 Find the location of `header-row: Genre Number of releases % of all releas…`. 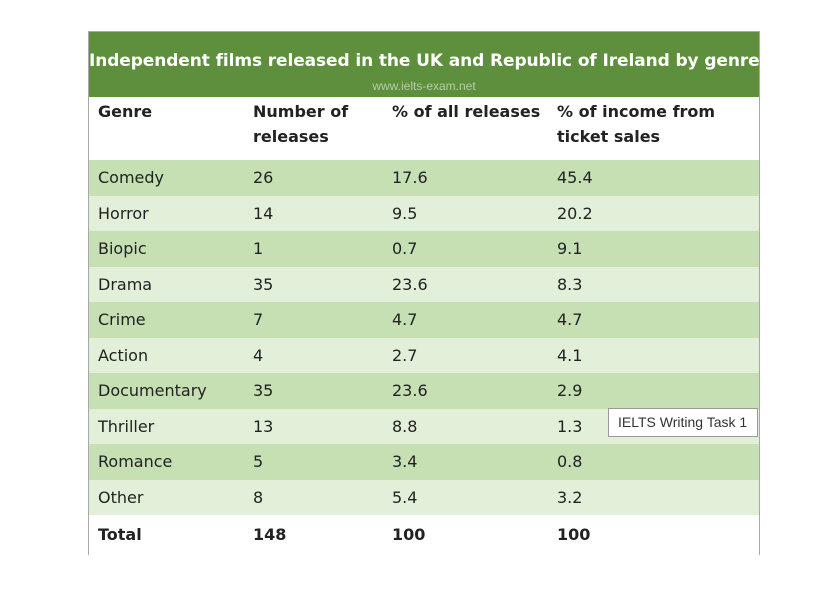

header-row: Genre Number of releases % of all releas… is located at coordinates (424, 128).